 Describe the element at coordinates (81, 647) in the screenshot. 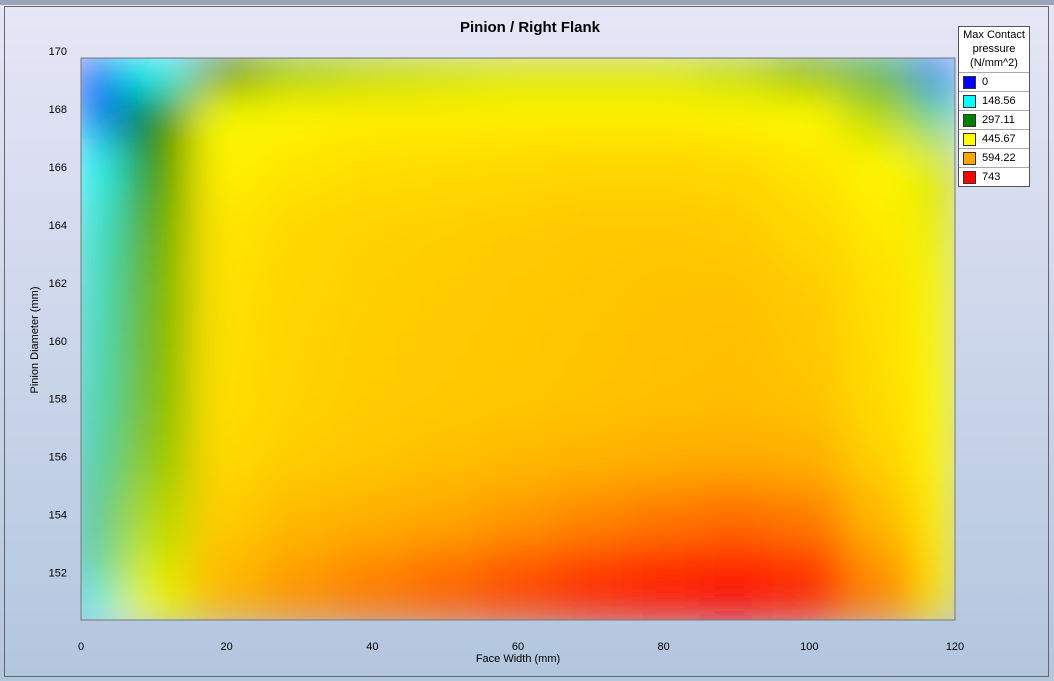

I see `x-tick-label: 0` at that location.